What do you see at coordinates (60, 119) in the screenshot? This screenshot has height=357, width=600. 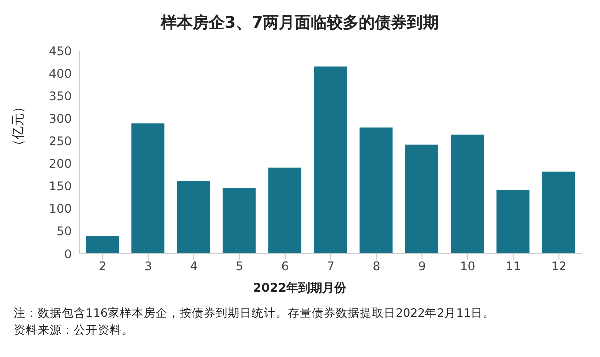 I see `y-tick-label: 300` at bounding box center [60, 119].